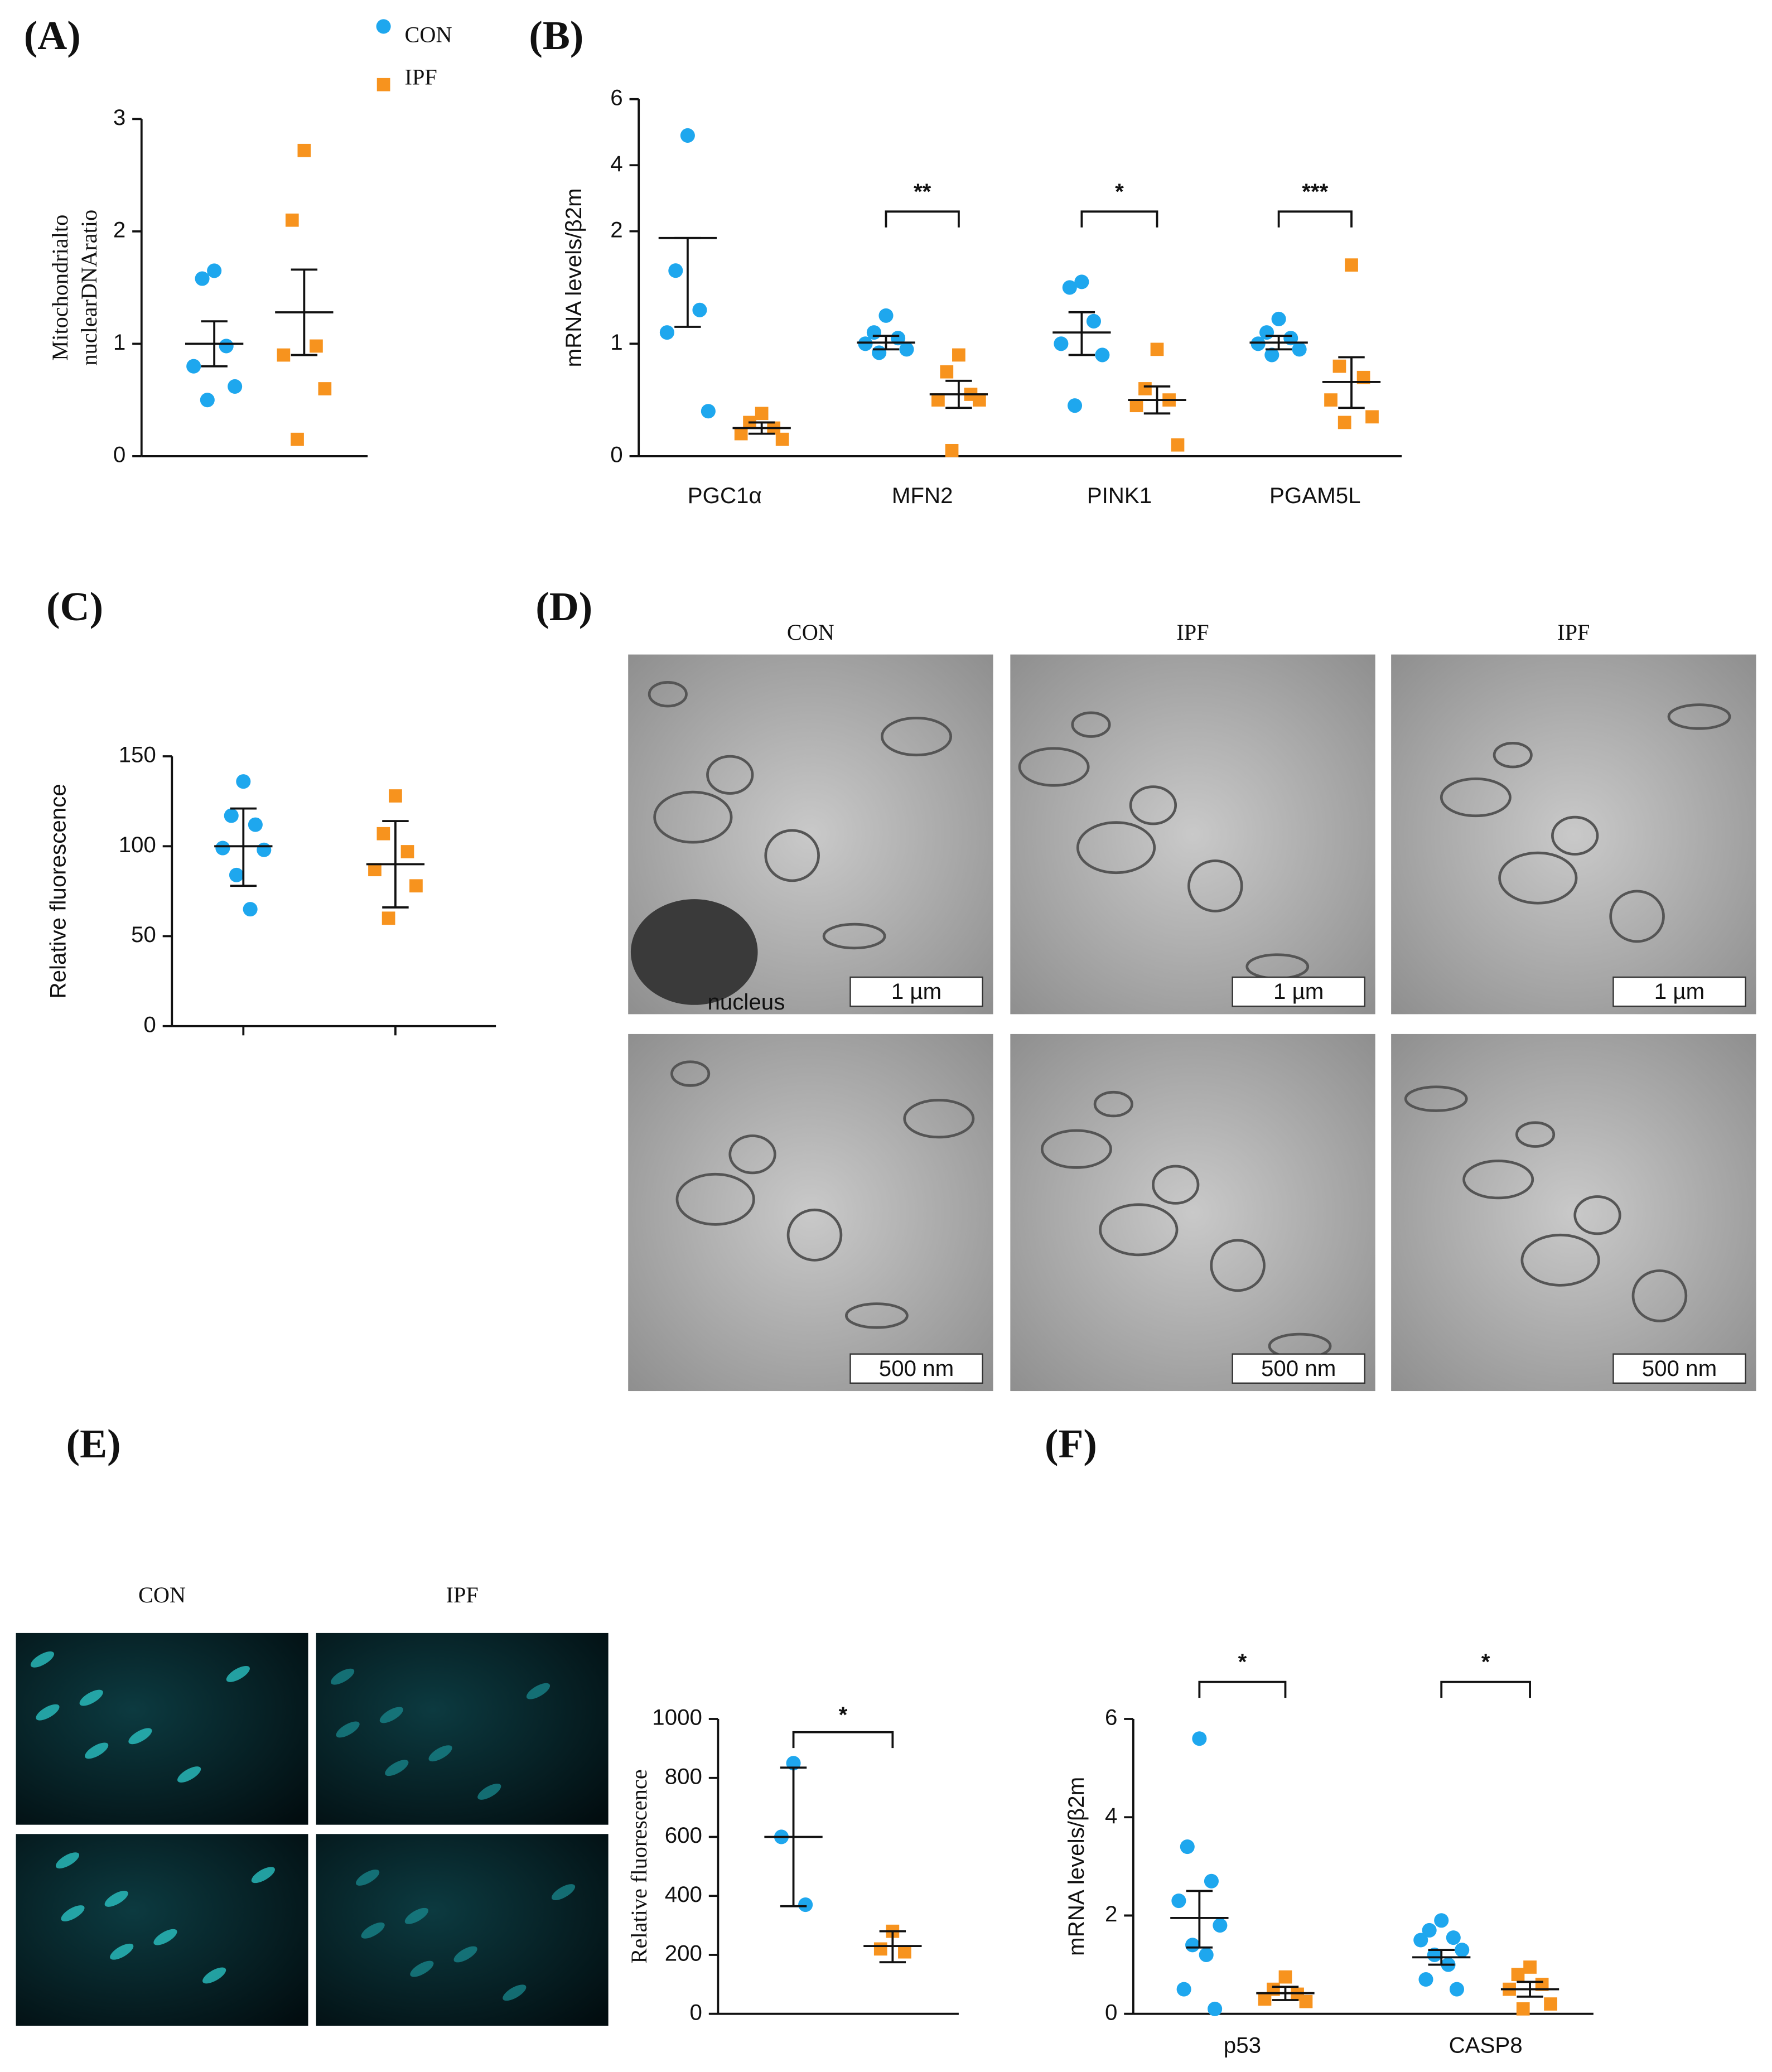 The image size is (1772, 2072). I want to click on x-tick-label: CASP8, so click(1486, 2045).